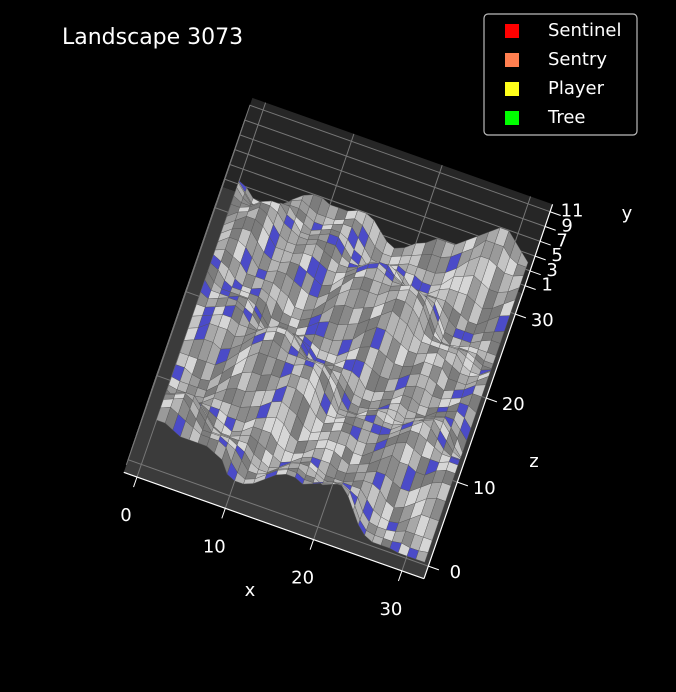  Describe the element at coordinates (455, 572) in the screenshot. I see `z-tick-label: 0` at that location.